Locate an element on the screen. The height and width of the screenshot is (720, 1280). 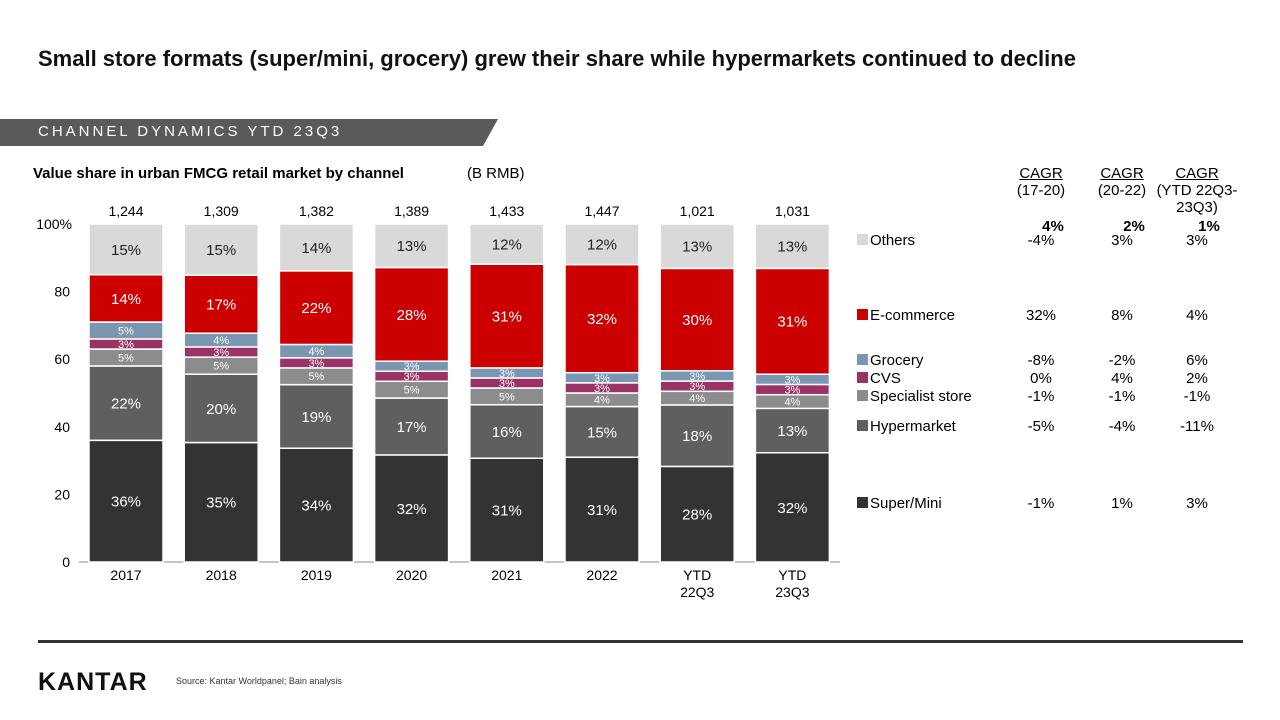
x-tick-label: 2018 is located at coordinates (221, 575).